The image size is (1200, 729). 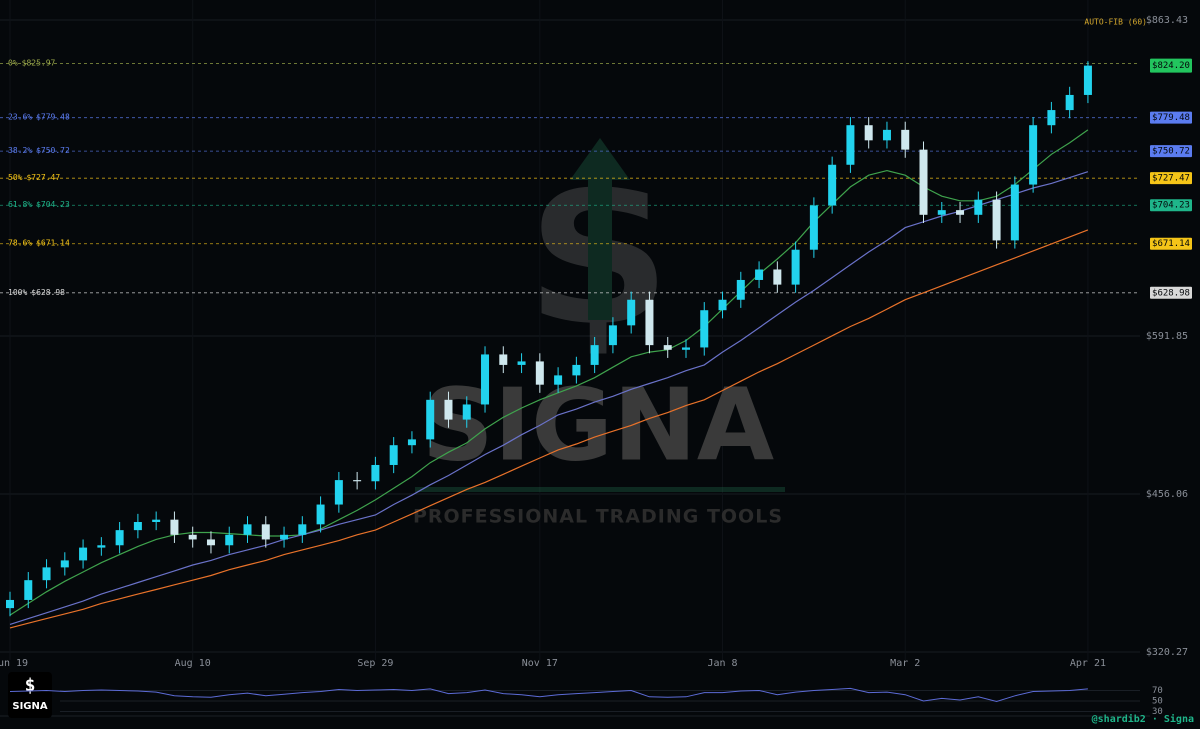 What do you see at coordinates (20, 150) in the screenshot?
I see `fib-ratio: 38.2%` at bounding box center [20, 150].